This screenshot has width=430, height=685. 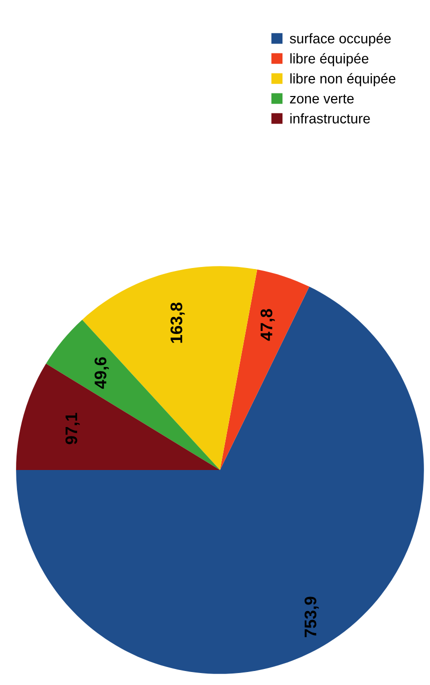 What do you see at coordinates (177, 322) in the screenshot?
I see `data-label: 163,8` at bounding box center [177, 322].